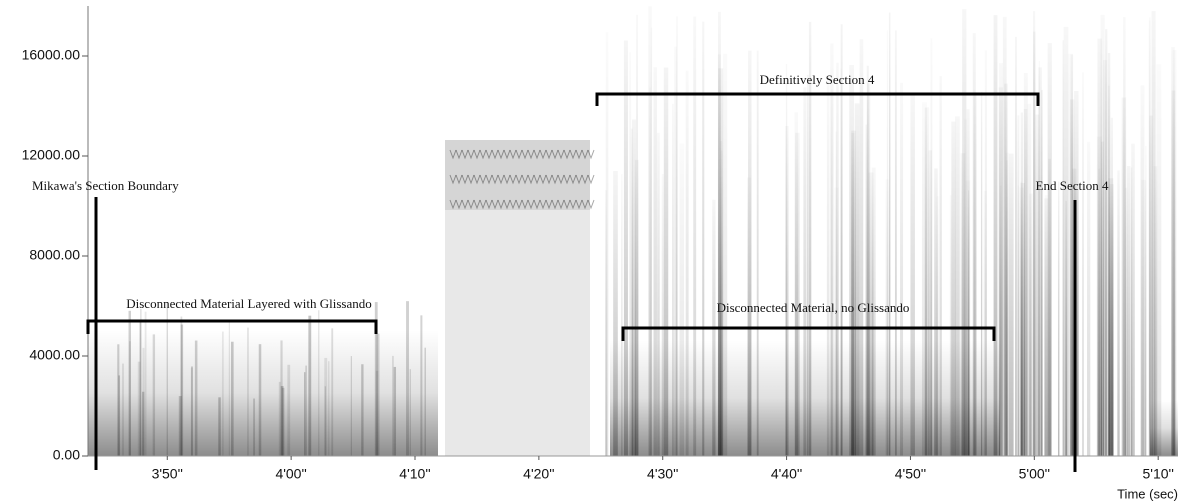 Image resolution: width=1184 pixels, height=504 pixels. I want to click on y-tick-label: 8000.00, so click(54, 255).